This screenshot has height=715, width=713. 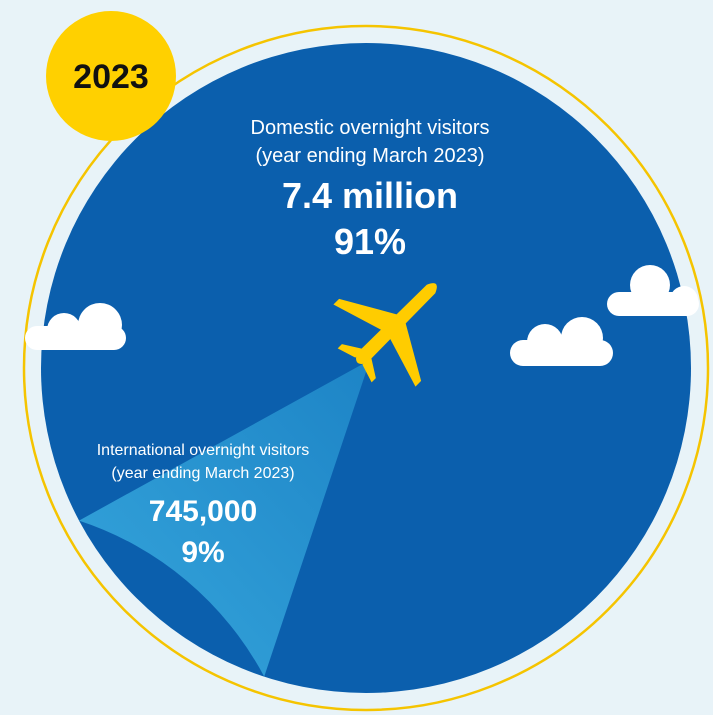 I want to click on domestic-percent: 91%, so click(x=370, y=241).